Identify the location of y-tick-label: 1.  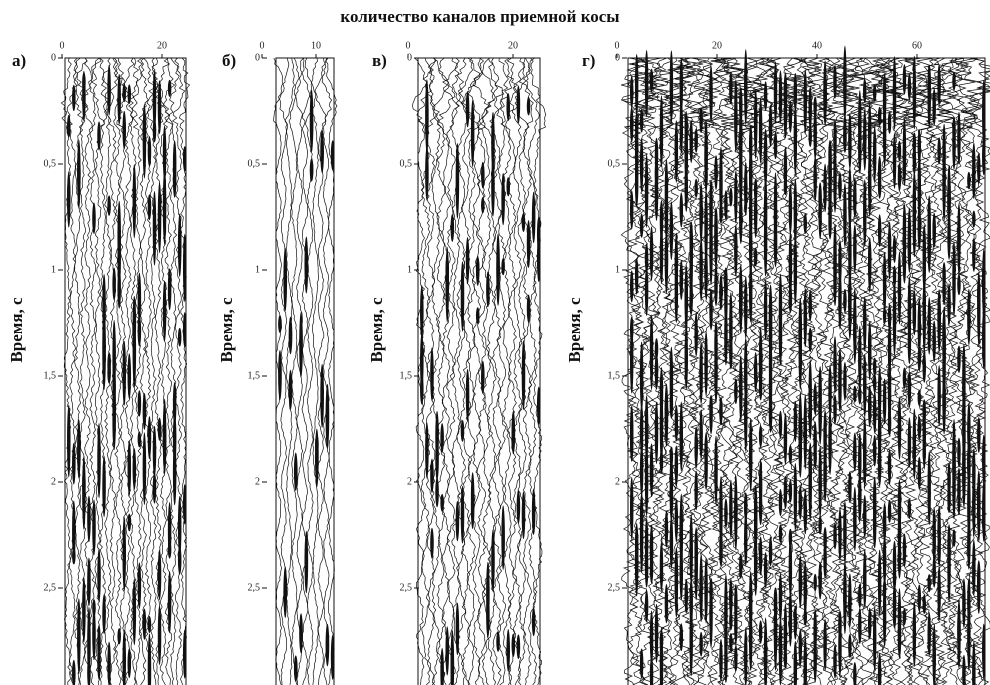
(257, 269).